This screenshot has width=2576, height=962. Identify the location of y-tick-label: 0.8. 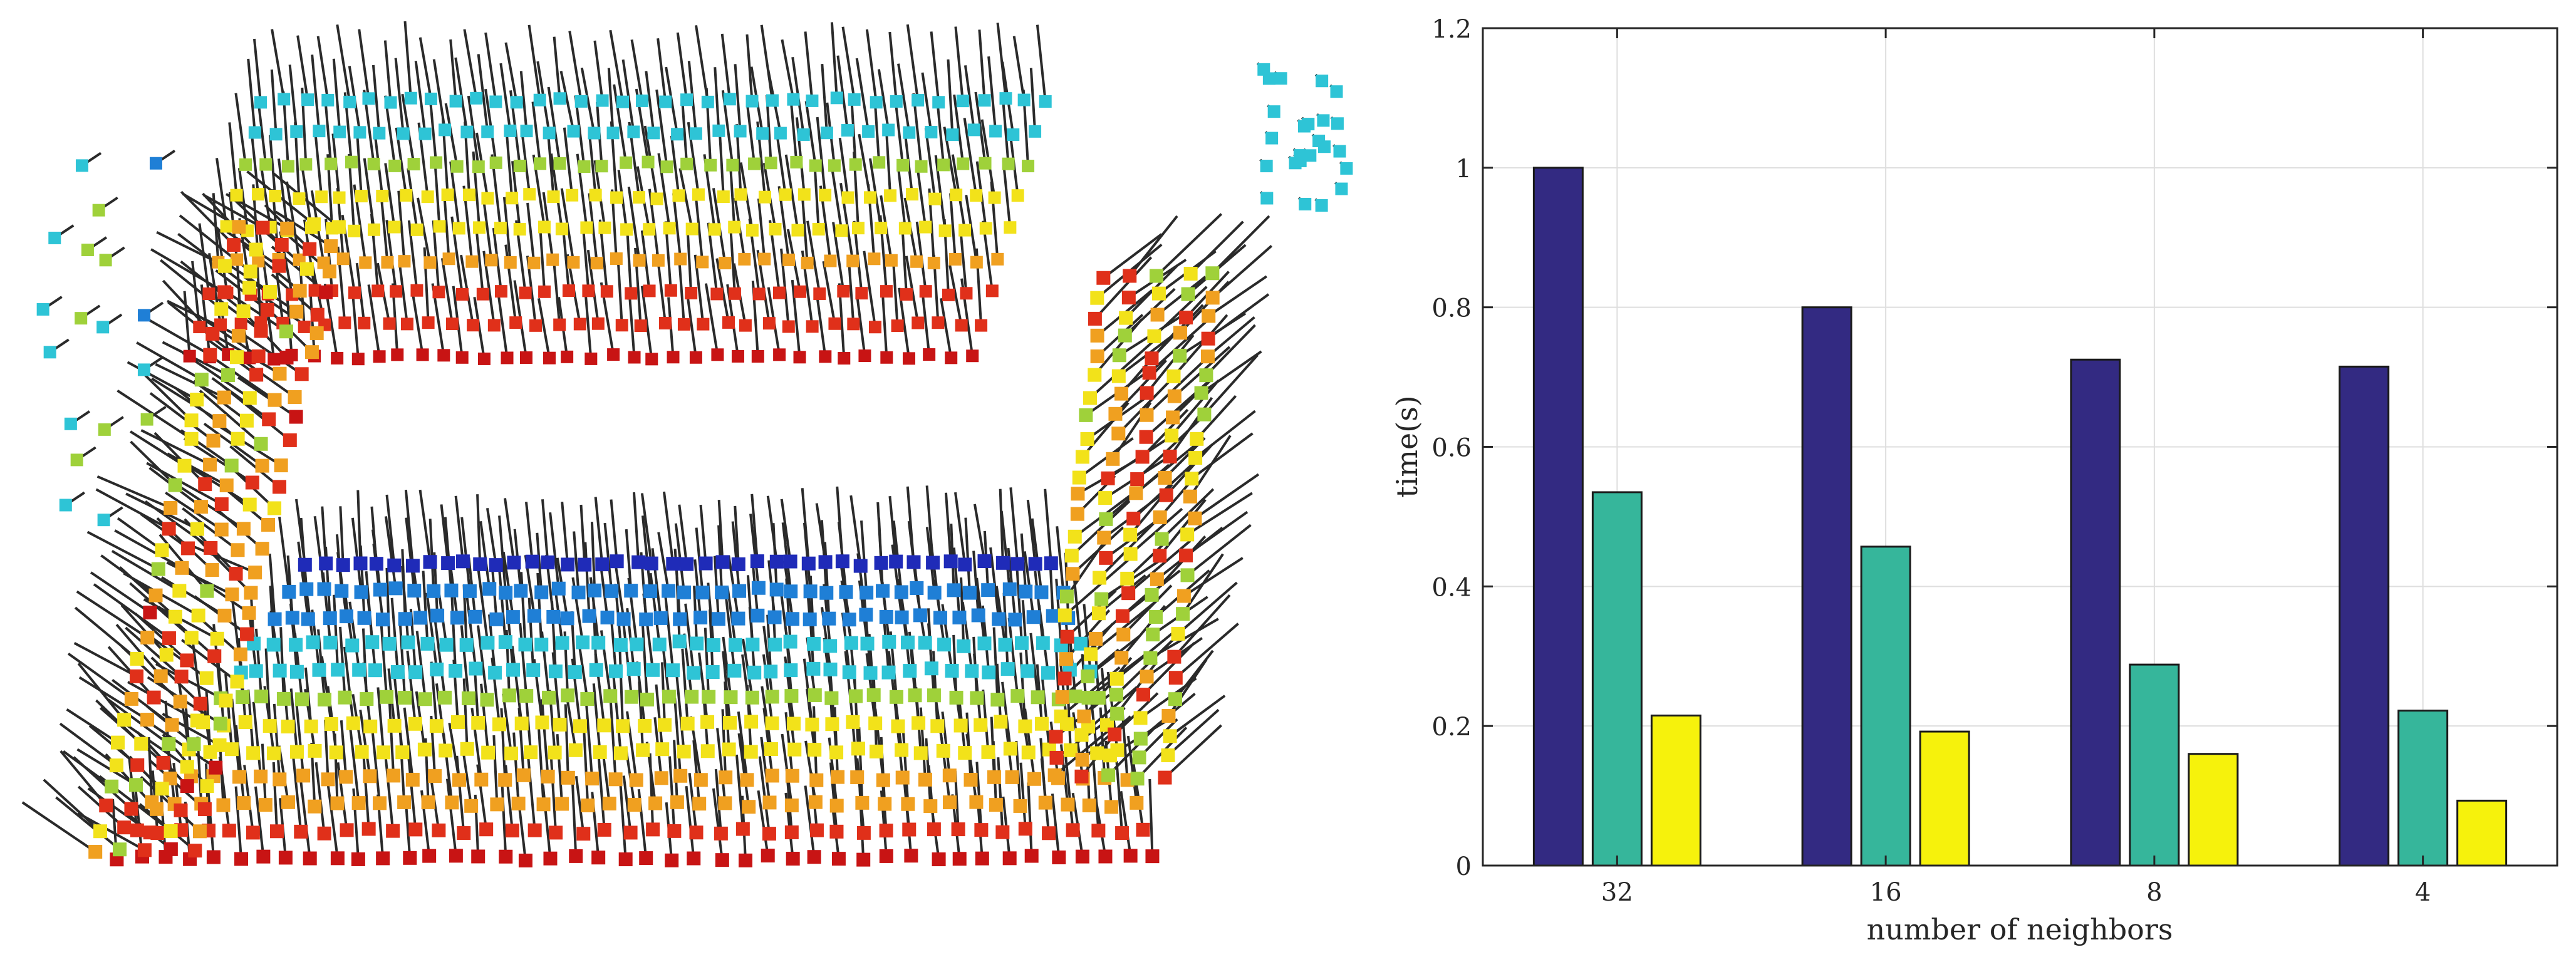
(1451, 308).